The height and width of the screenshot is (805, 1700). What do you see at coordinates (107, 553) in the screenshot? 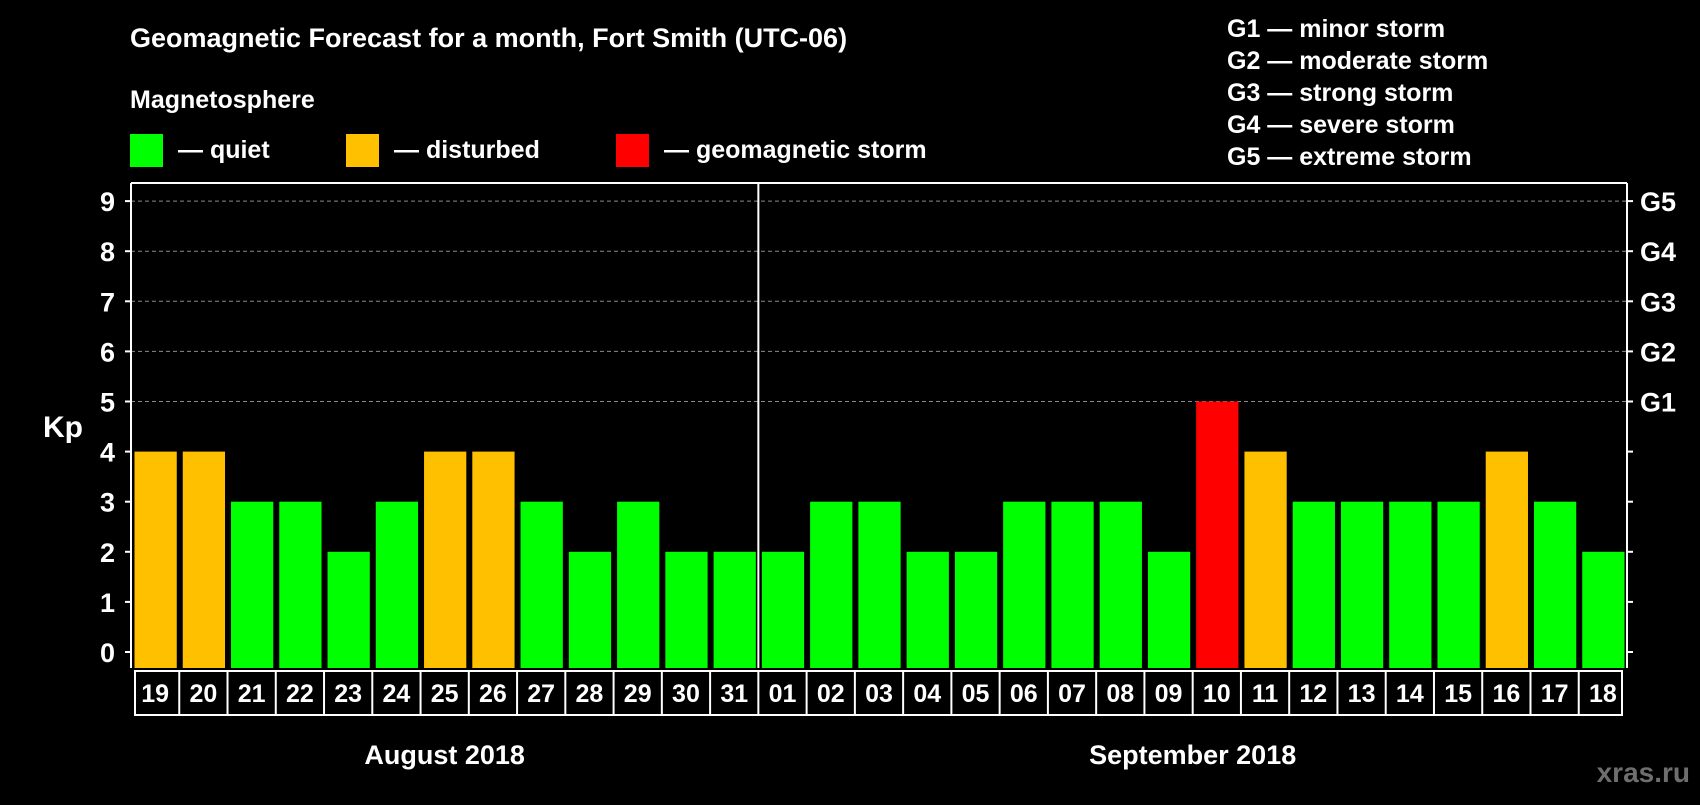
I see `y-tick-label-2: 2` at bounding box center [107, 553].